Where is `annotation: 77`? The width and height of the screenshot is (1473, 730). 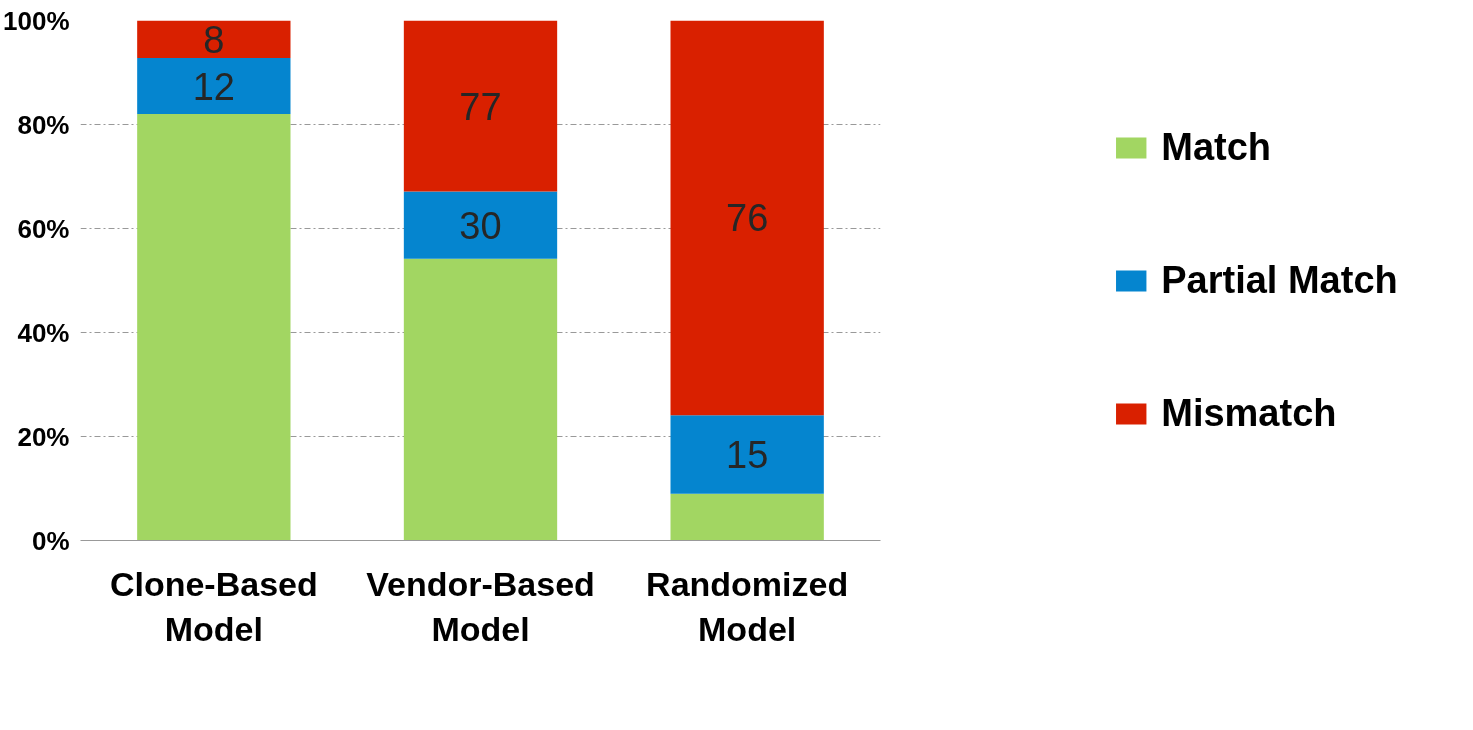
annotation: 77 is located at coordinates (480, 106).